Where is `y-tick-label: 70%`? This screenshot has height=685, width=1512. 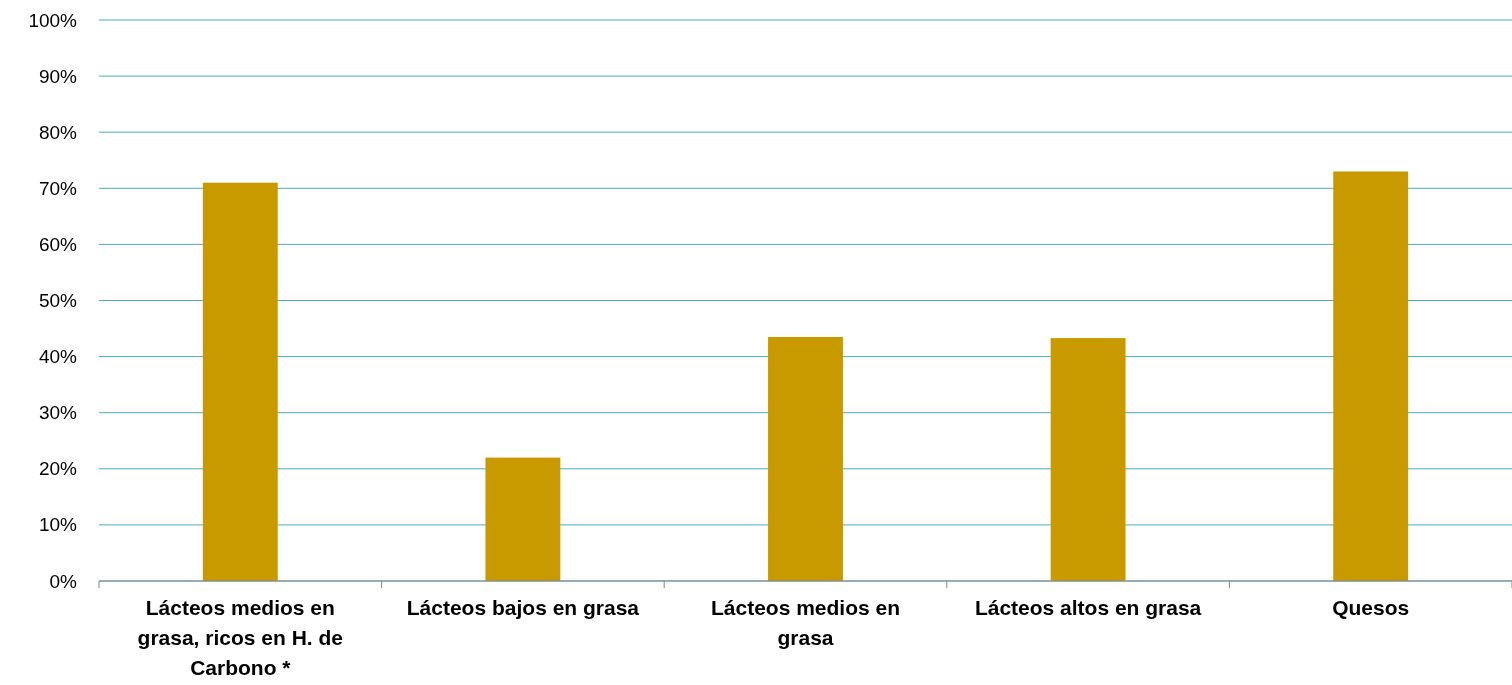 y-tick-label: 70% is located at coordinates (58, 188).